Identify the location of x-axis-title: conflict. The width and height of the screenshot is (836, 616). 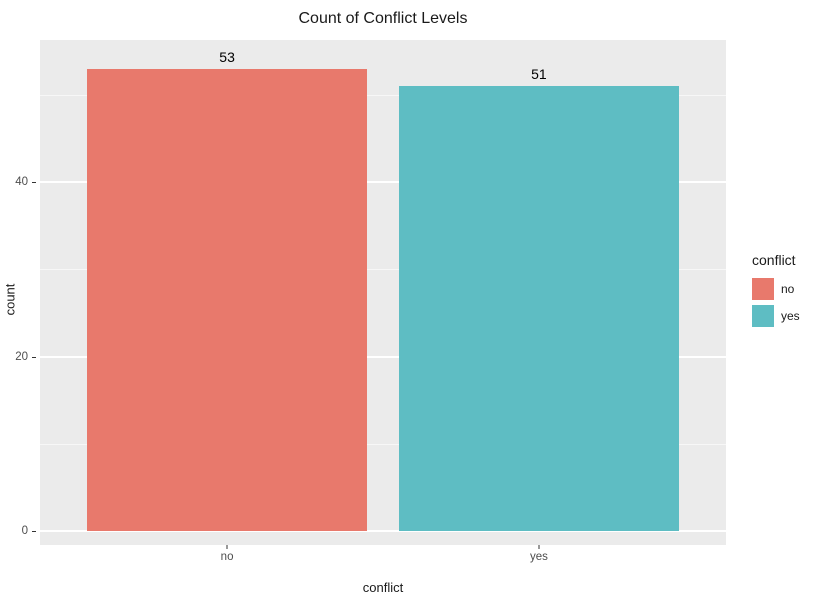
(383, 587).